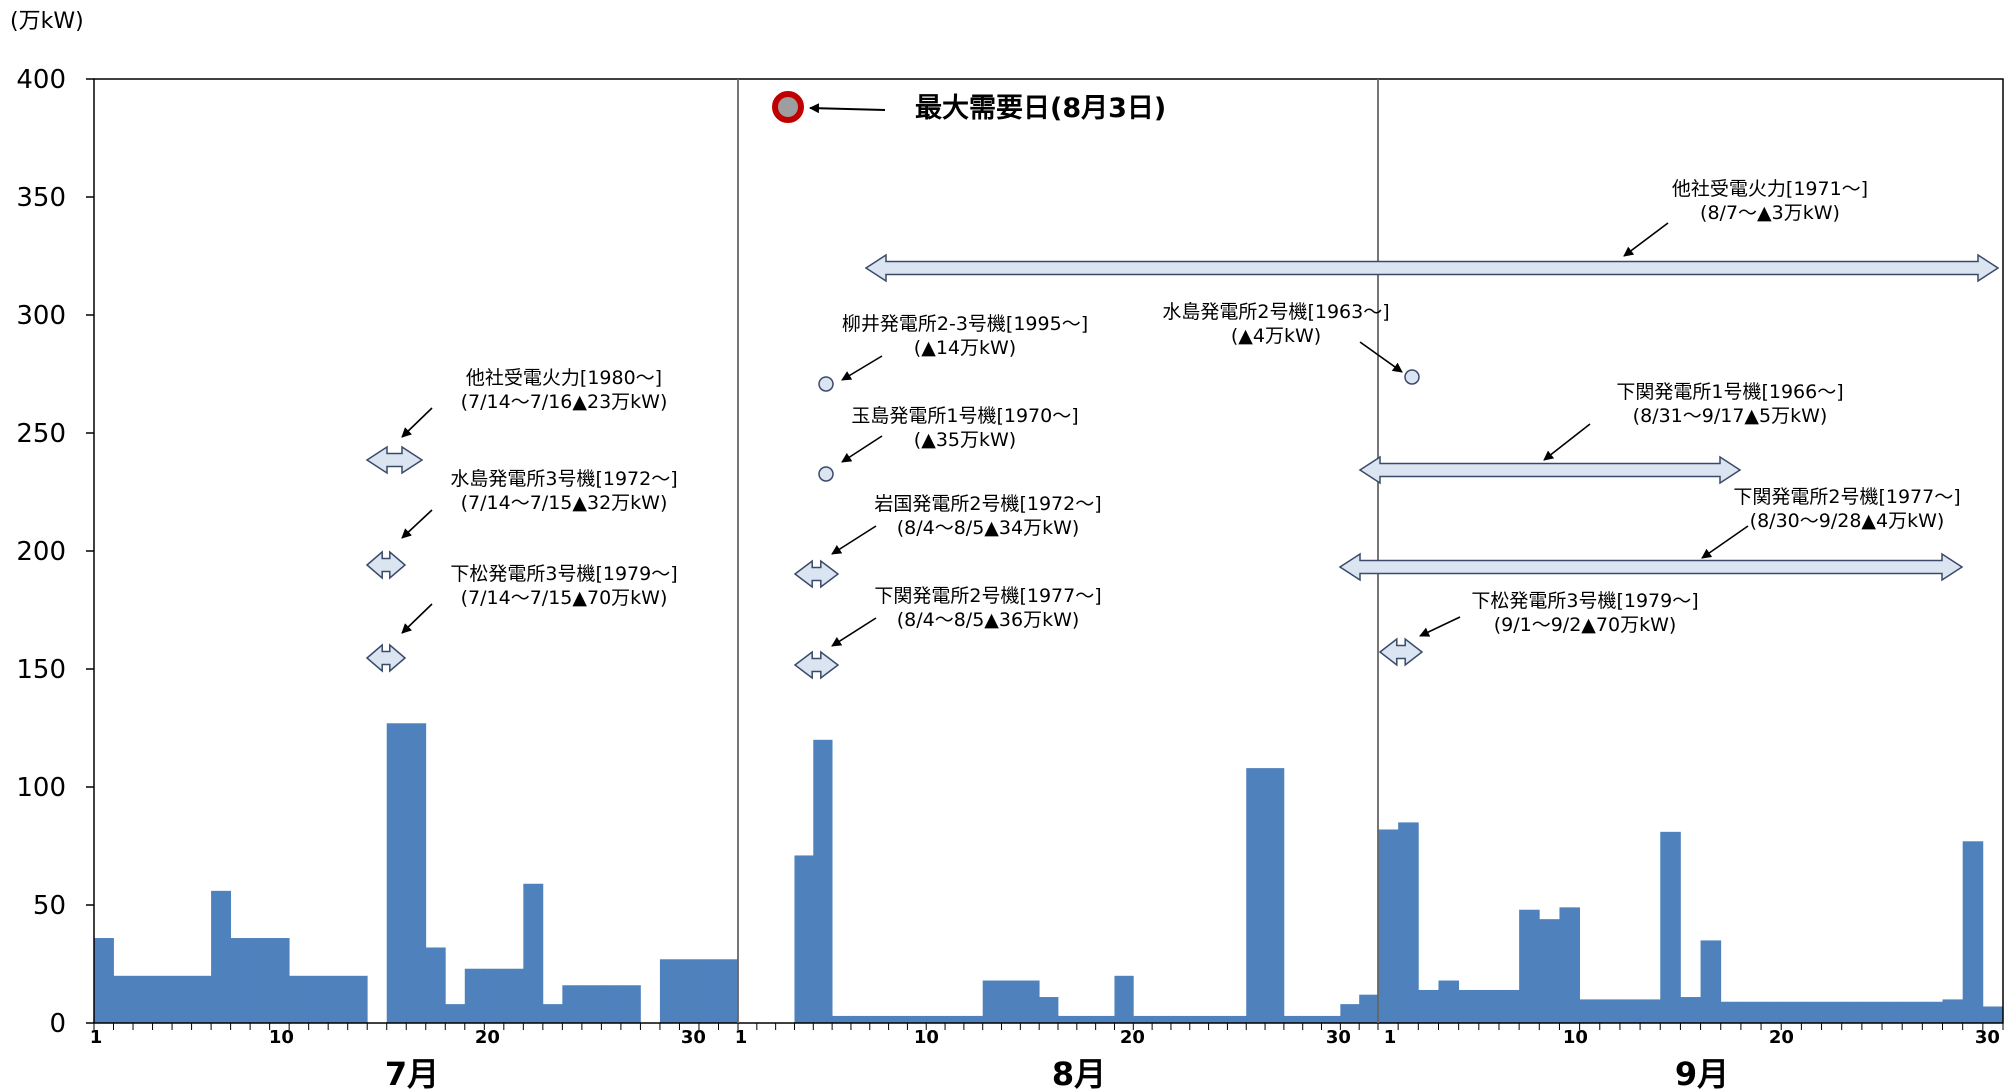  I want to click on annotation-title: 柳井発電所2-3号機[1995〜], so click(965, 324).